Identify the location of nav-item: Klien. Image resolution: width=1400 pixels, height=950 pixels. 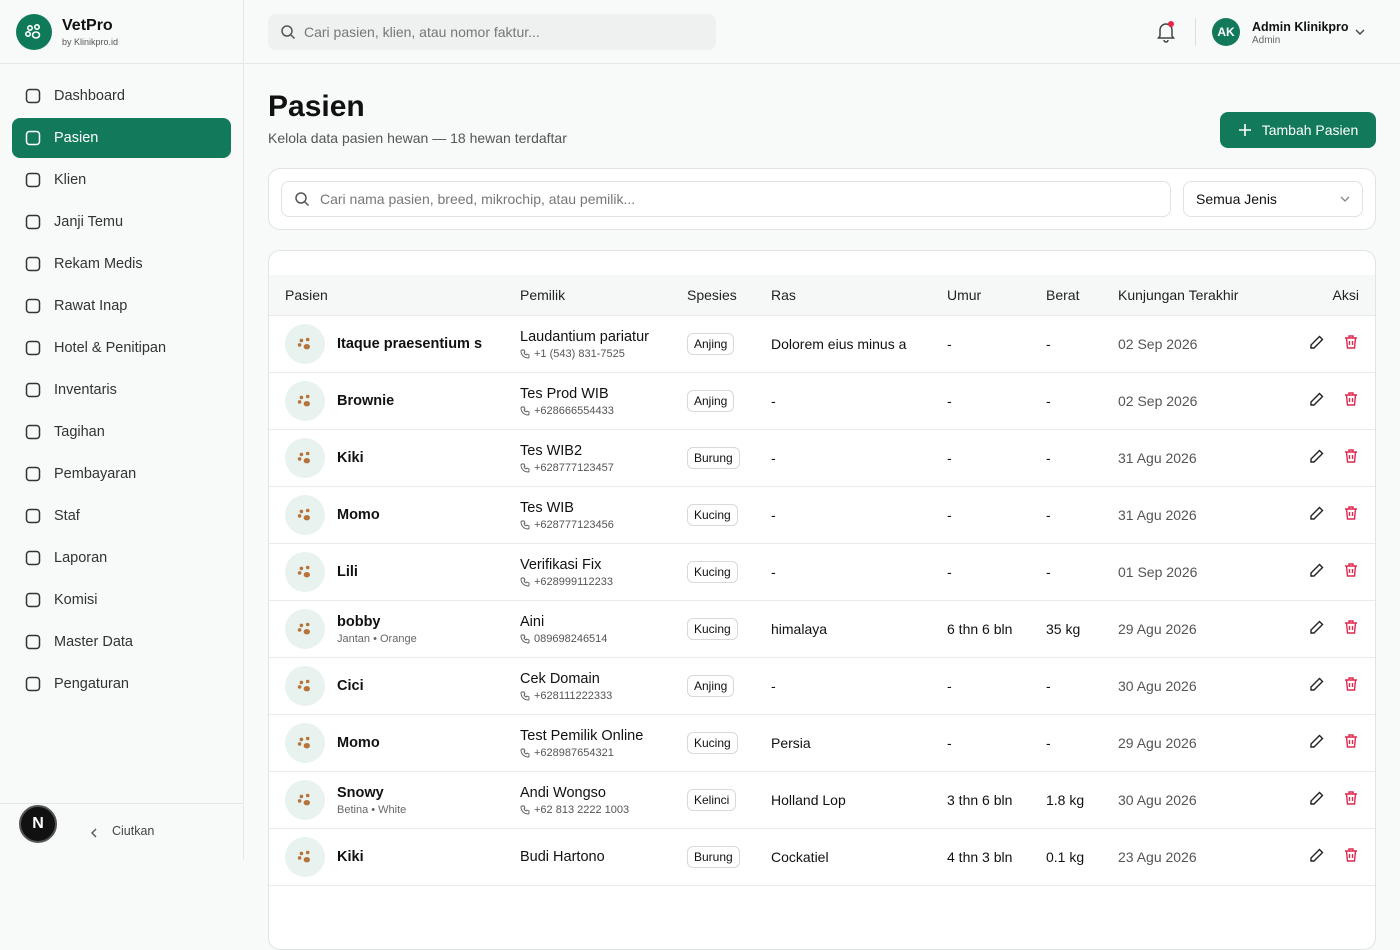
(121, 180).